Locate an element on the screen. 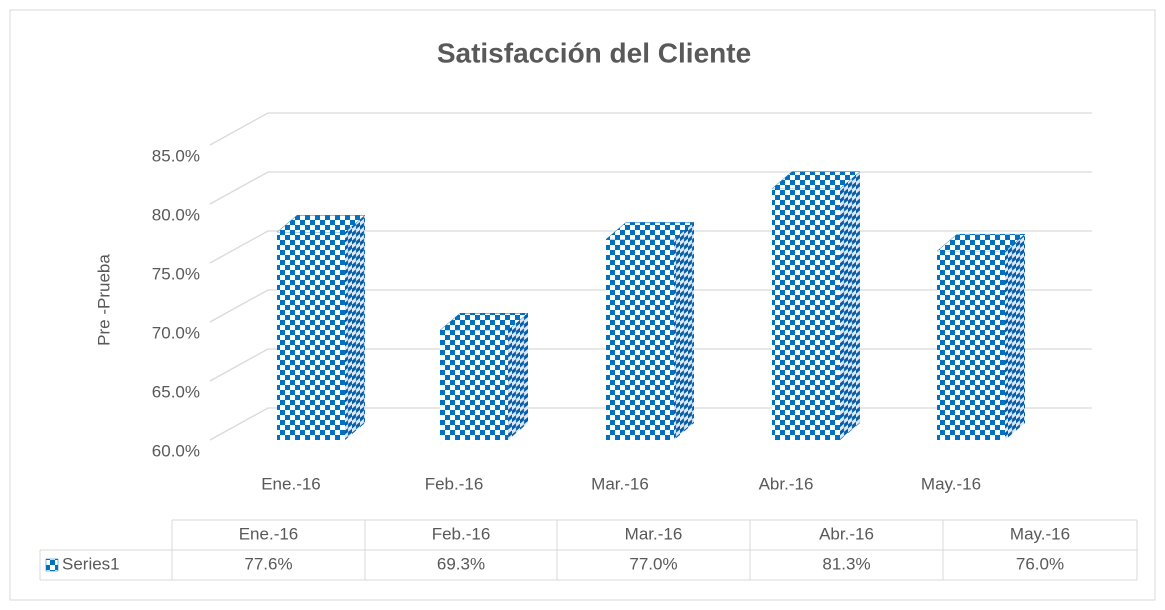 The image size is (1165, 610). grid-line is located at coordinates (650, 129).